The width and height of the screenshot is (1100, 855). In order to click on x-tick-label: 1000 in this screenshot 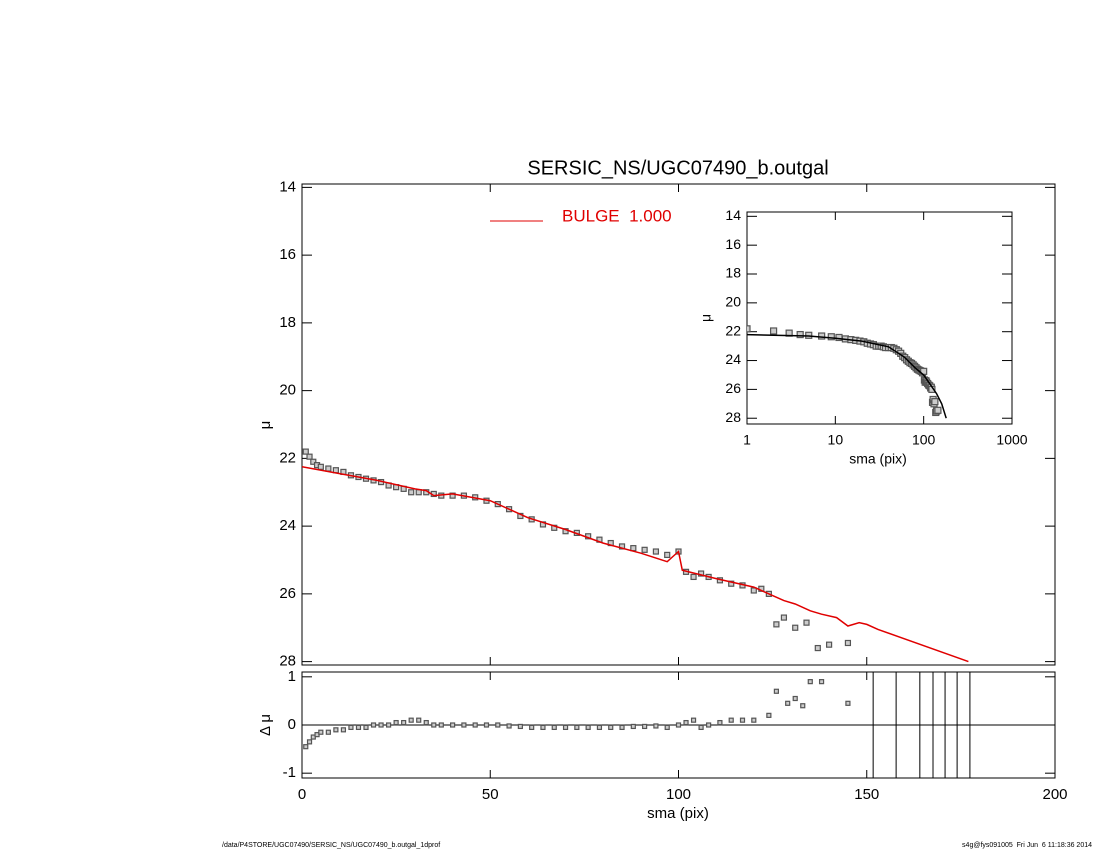, I will do `click(1011, 440)`.